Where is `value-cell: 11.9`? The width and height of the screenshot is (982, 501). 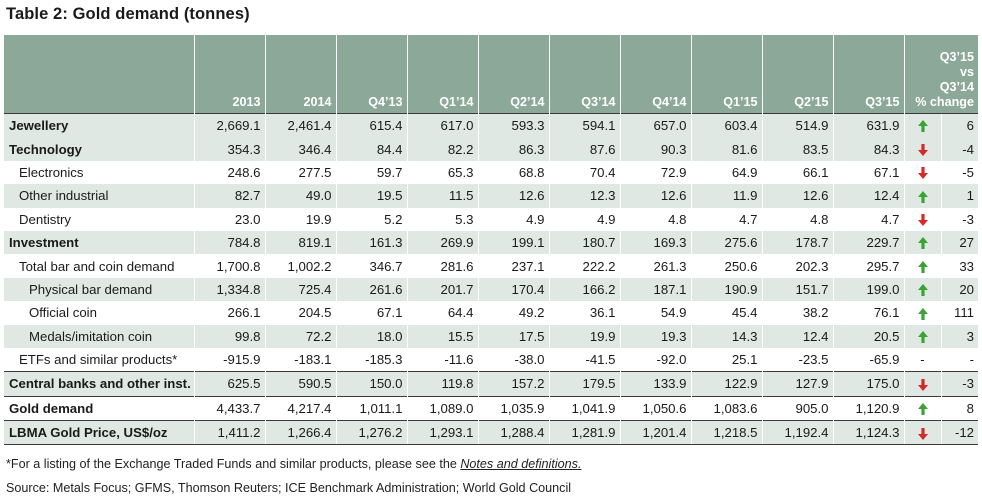 value-cell: 11.9 is located at coordinates (726, 196).